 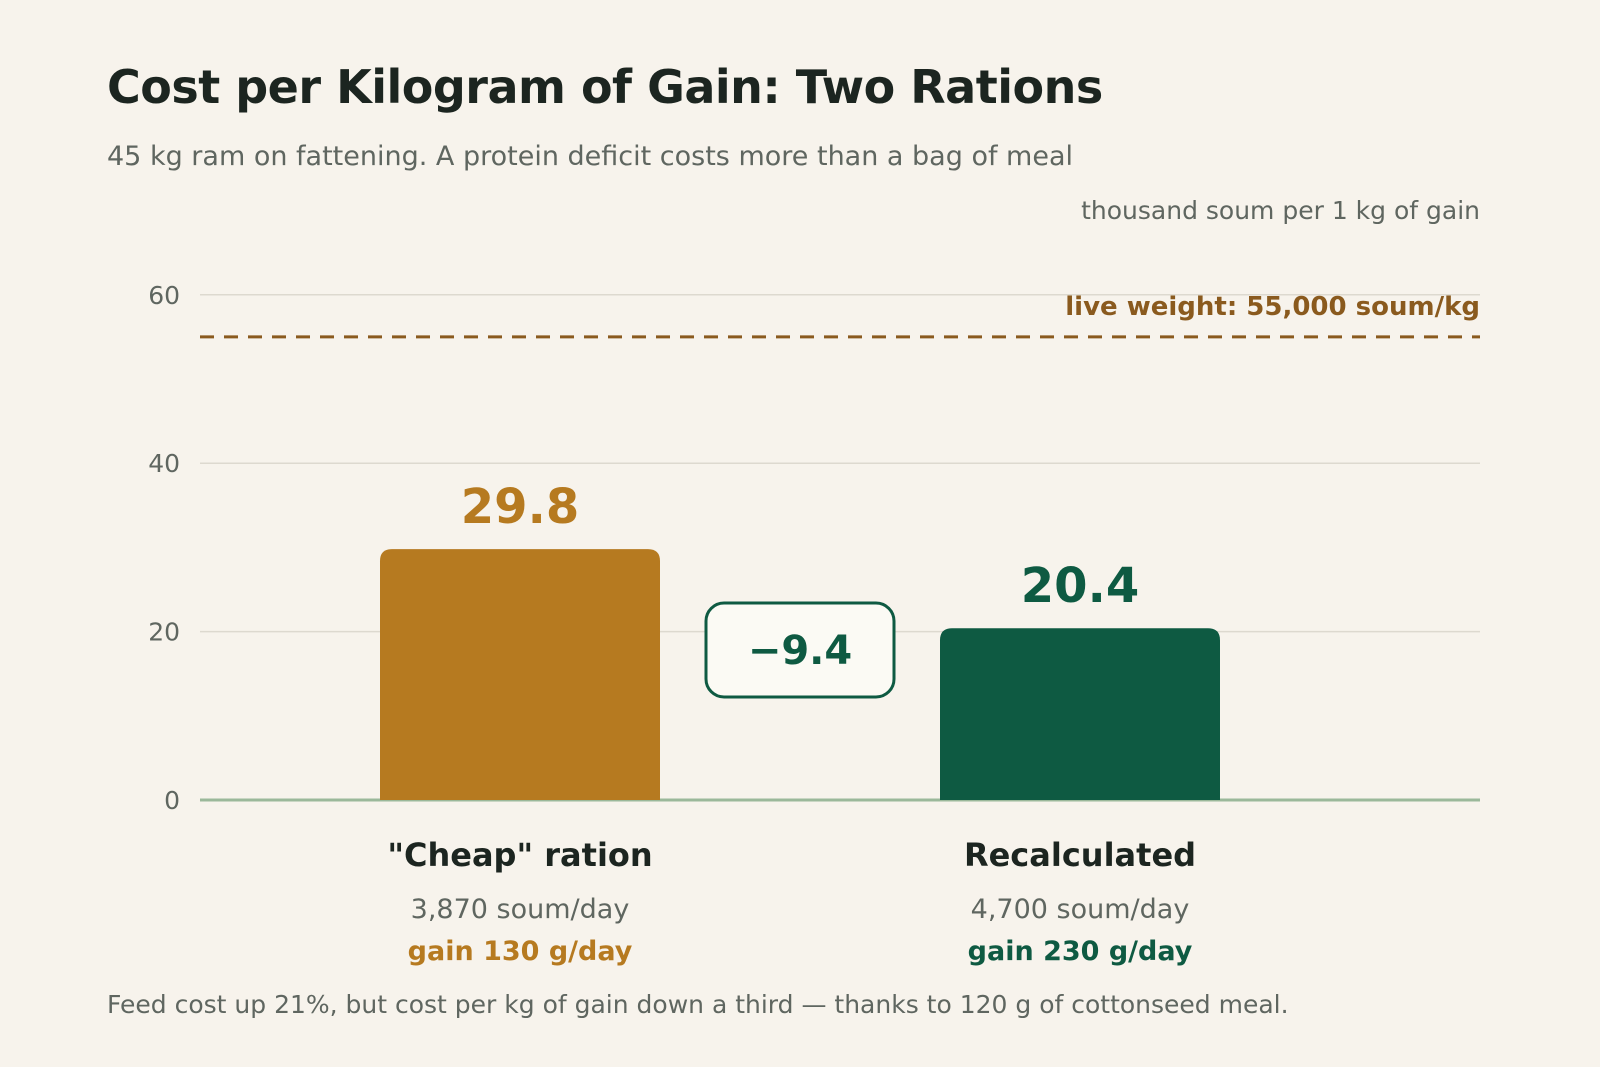 I want to click on daily-cost-label: 3,870 soum/day, so click(x=520, y=909).